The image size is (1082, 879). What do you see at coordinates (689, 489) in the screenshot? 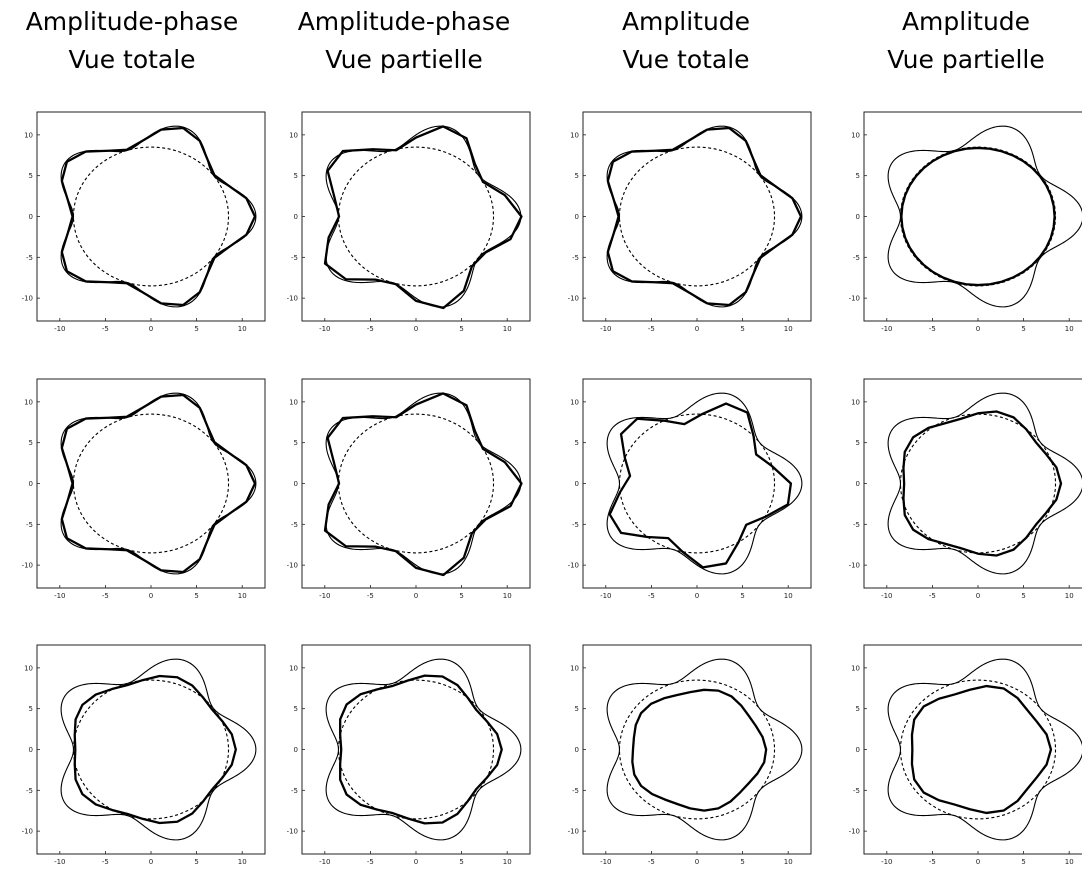
I see `plot-panel-r2-c3: -10 -5 0 5 10 10 5 0 -5 -10` at bounding box center [689, 489].